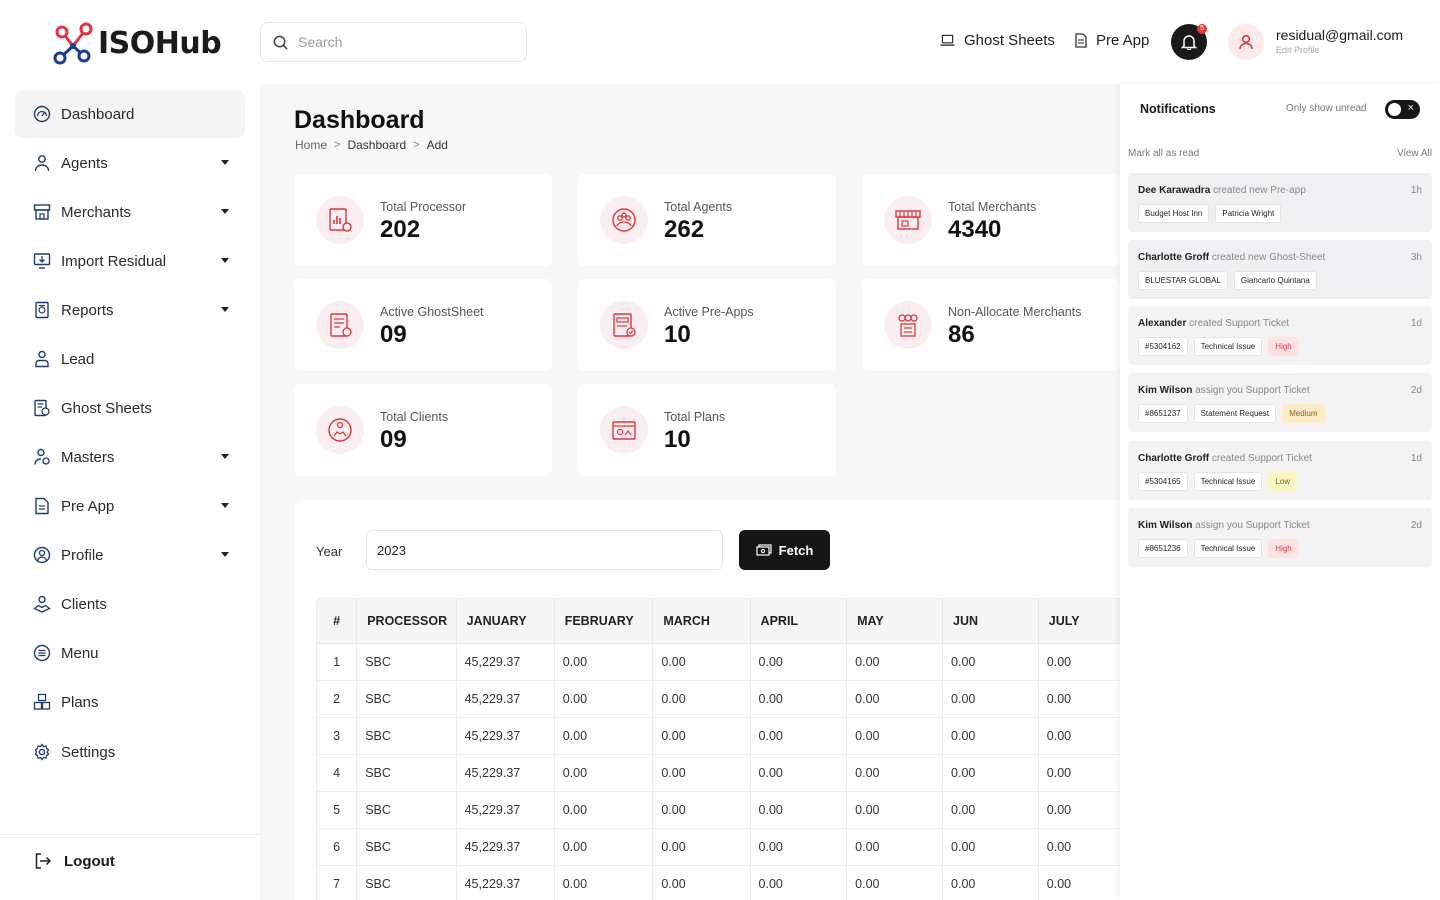 This screenshot has height=900, width=1440. Describe the element at coordinates (311, 145) in the screenshot. I see `breadcrumb-home: Home` at that location.